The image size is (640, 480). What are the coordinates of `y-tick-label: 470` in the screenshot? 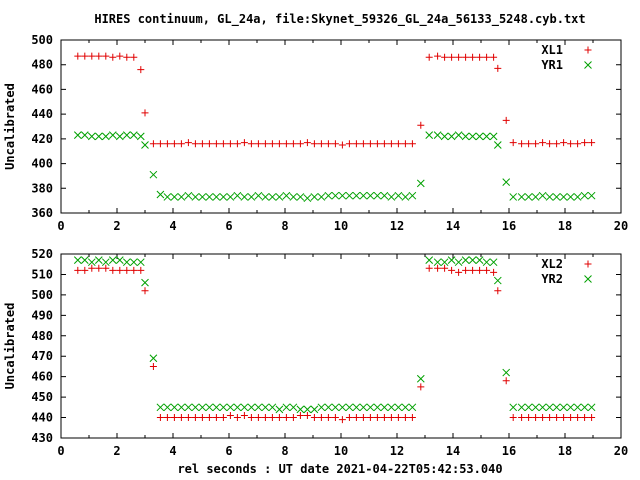 It's located at (42, 356).